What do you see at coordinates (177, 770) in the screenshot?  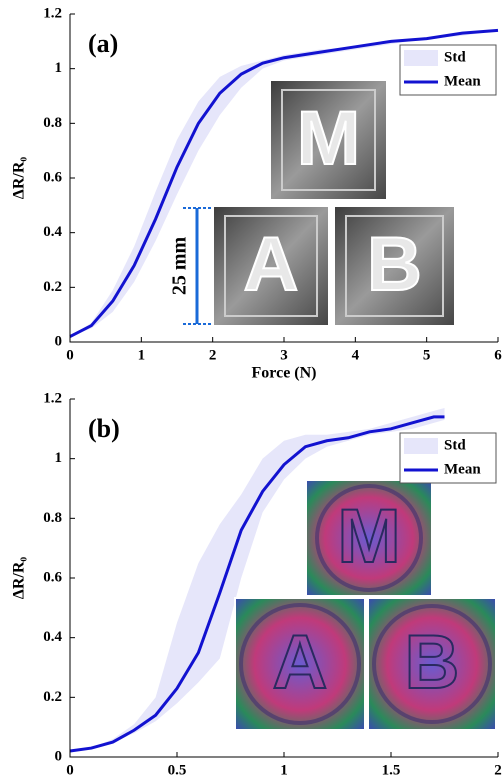 I see `x-tick-label: 0.5` at bounding box center [177, 770].